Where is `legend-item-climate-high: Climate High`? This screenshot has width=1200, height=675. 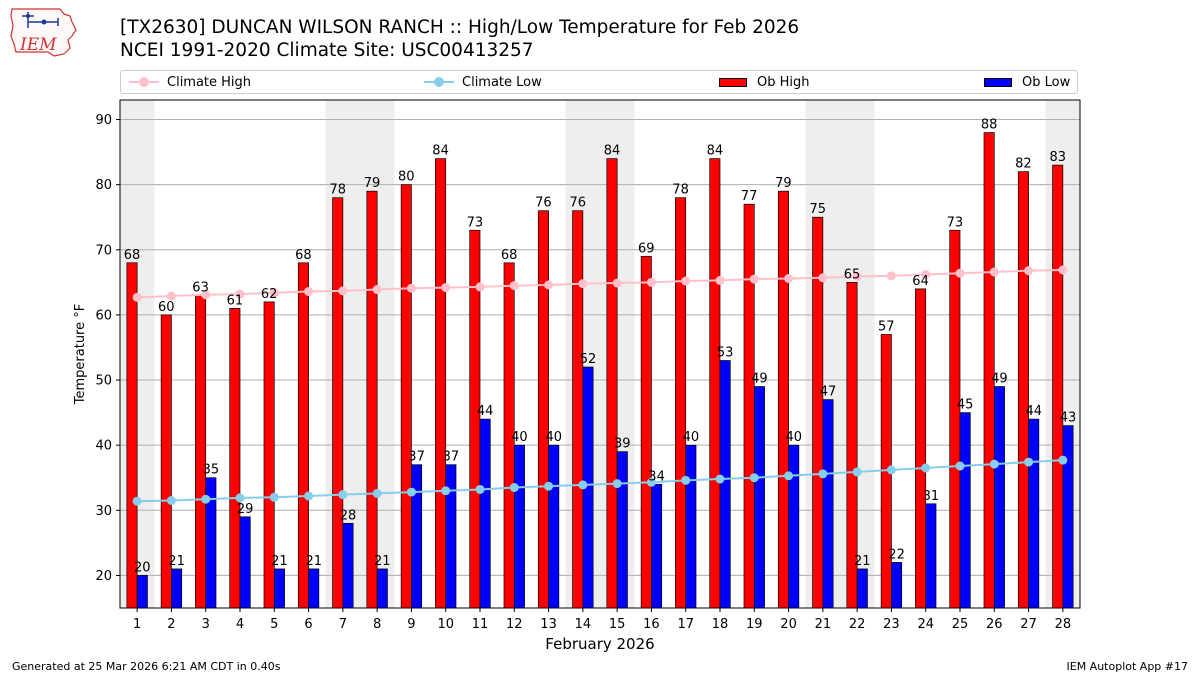
legend-item-climate-high: Climate High is located at coordinates (190, 82).